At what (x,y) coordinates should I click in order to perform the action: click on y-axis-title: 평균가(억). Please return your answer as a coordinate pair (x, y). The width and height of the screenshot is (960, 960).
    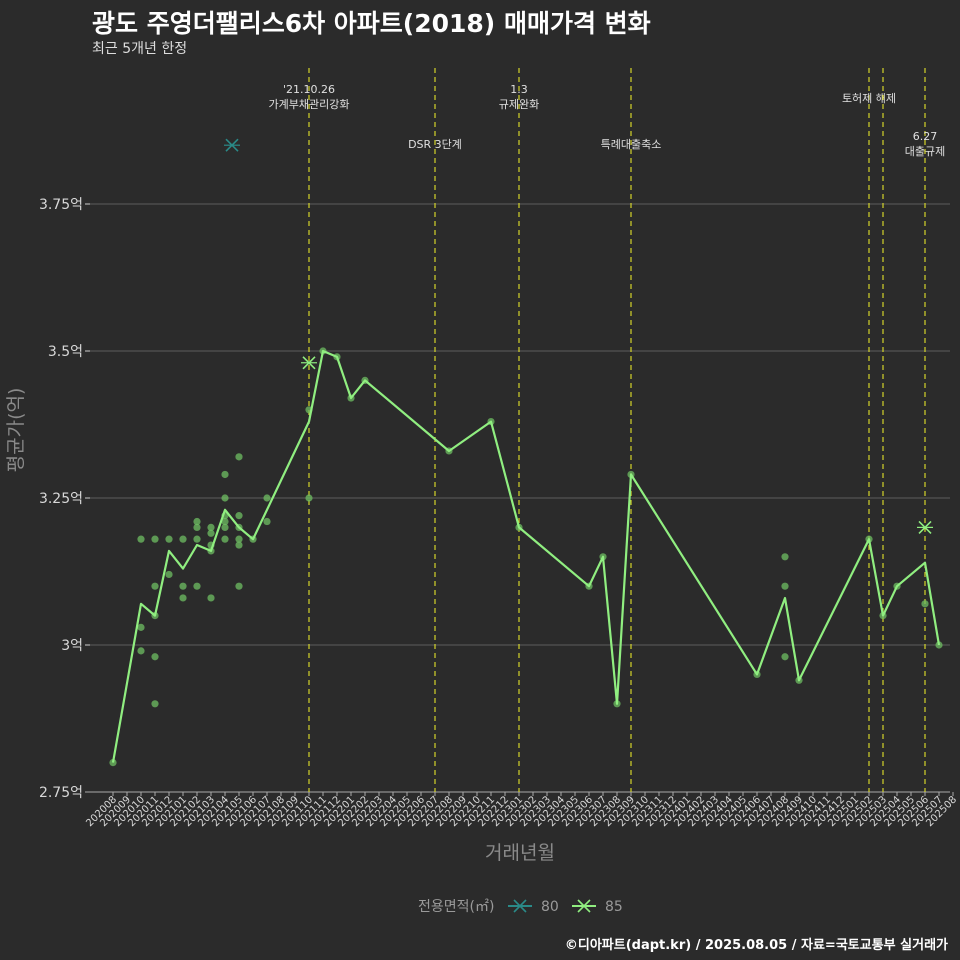
    Looking at the image, I should click on (16, 430).